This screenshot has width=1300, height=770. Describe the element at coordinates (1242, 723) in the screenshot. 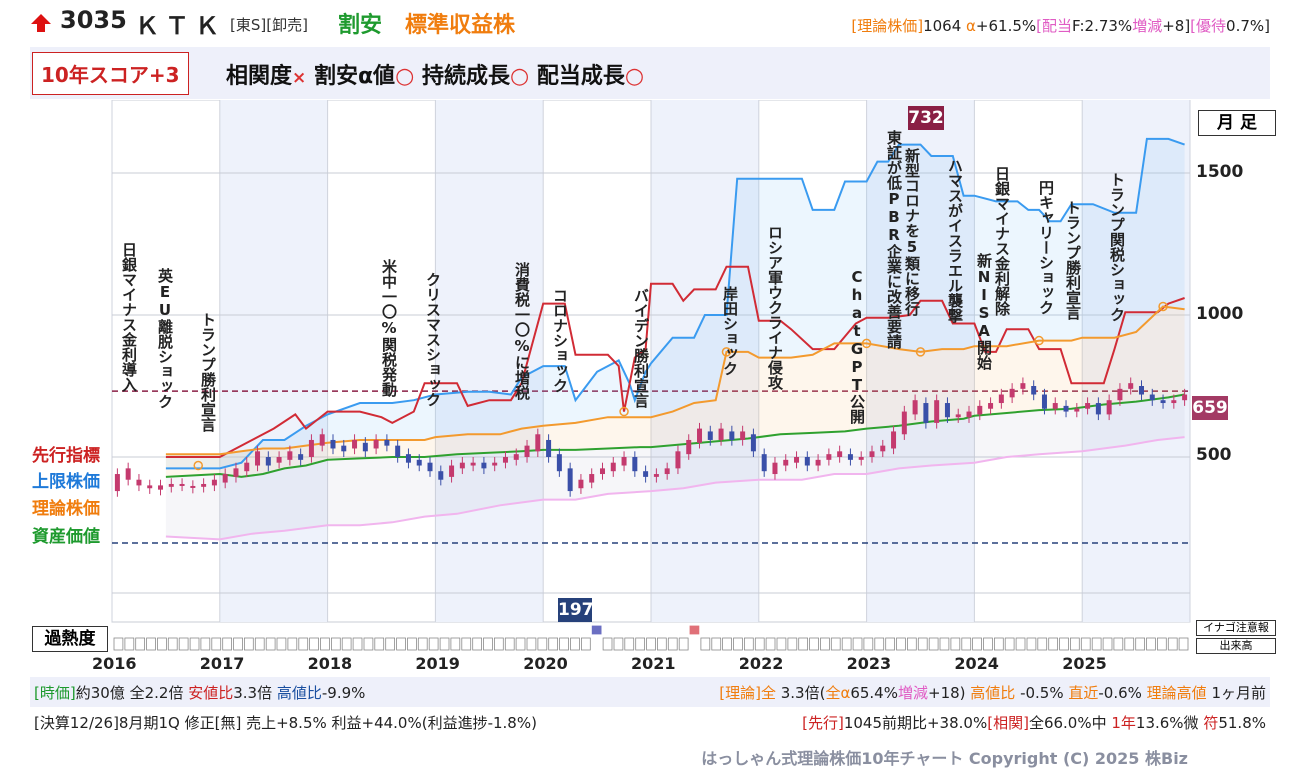

I see `leading-stats-part-7: 51.8%` at that location.